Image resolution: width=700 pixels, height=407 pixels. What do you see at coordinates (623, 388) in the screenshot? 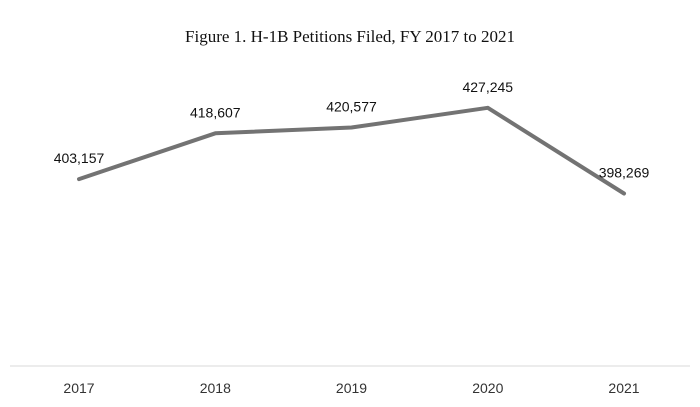
I see `x-tick-label: 2021` at bounding box center [623, 388].